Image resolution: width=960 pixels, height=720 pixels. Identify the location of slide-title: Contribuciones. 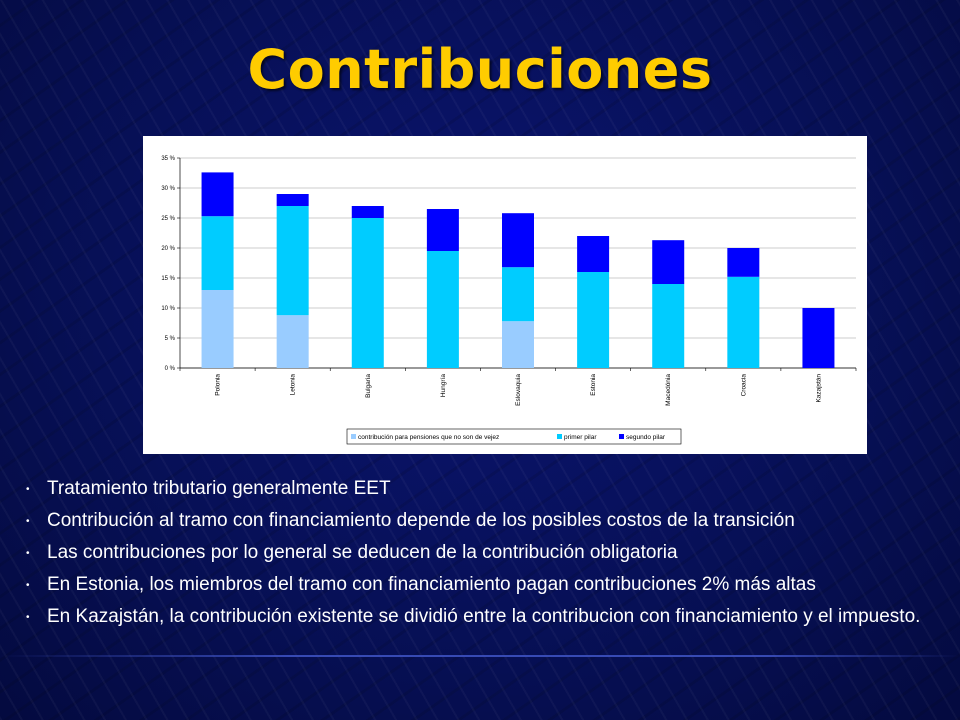
(480, 69).